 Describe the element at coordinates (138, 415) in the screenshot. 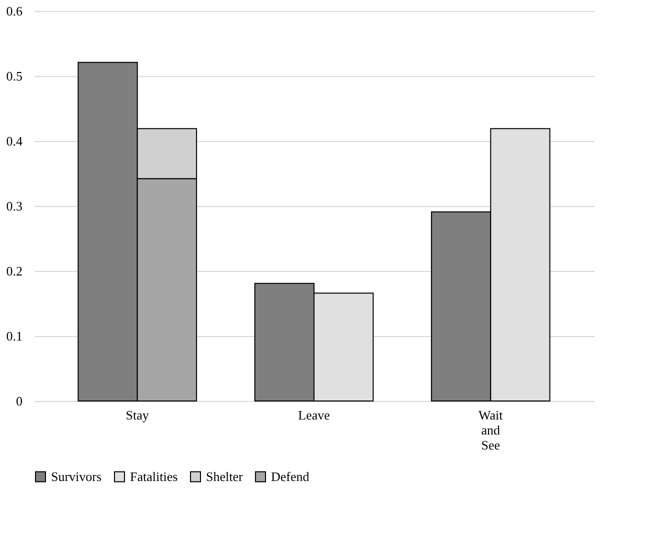

I see `x-tick-label: Stay` at that location.